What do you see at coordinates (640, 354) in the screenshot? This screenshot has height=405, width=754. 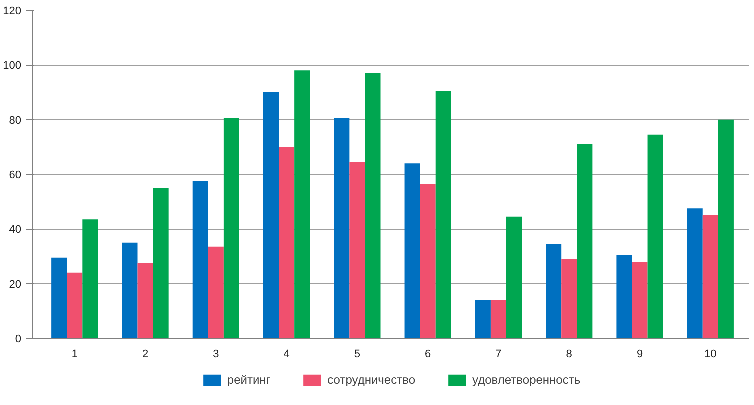 I see `x-tick-label: 9` at bounding box center [640, 354].